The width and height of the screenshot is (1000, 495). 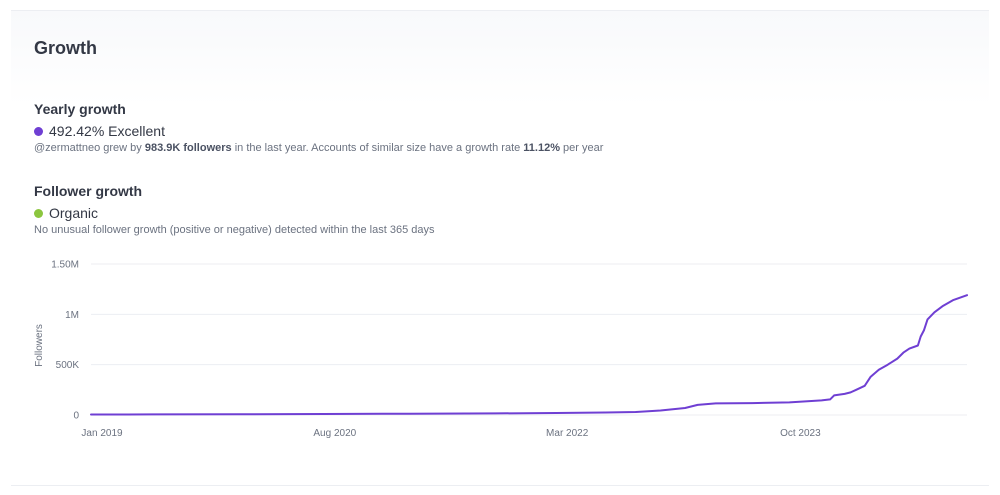 I want to click on yearly-growth-status: 492.42% Excellent, so click(x=99, y=131).